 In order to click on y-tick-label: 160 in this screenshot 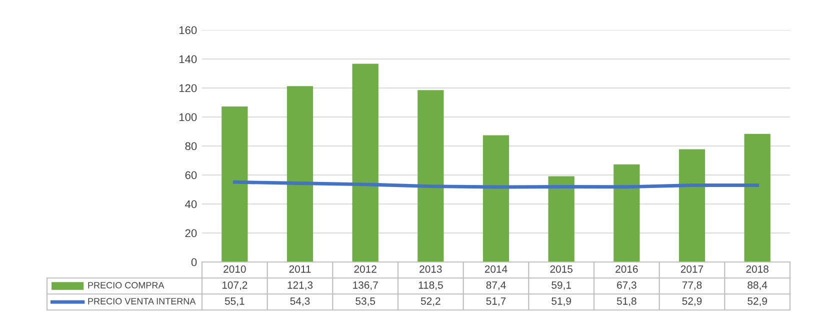, I will do `click(188, 30)`.